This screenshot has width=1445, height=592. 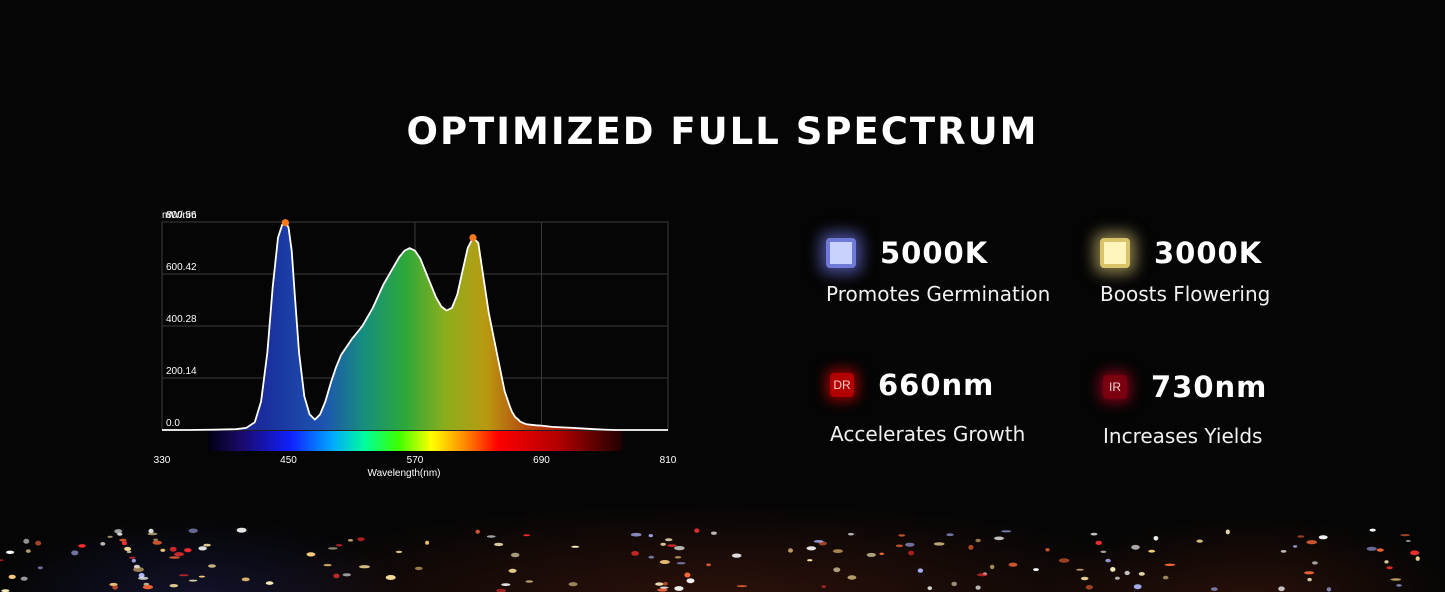 What do you see at coordinates (415, 460) in the screenshot?
I see `x-tick-label: 570` at bounding box center [415, 460].